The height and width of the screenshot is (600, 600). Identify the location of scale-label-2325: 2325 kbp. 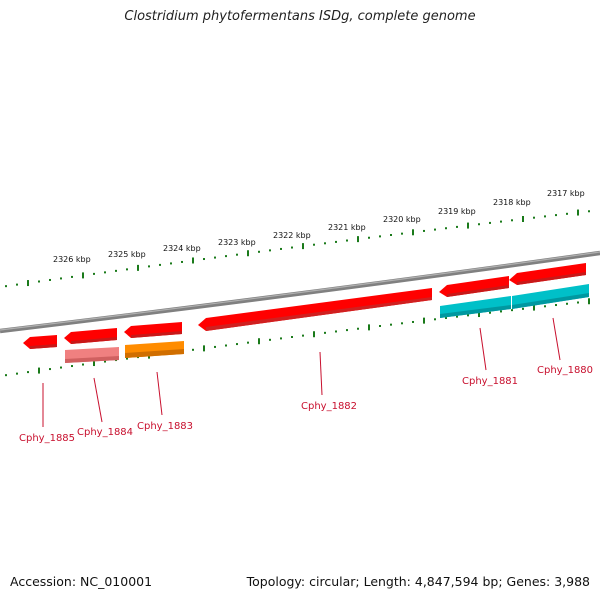
(127, 254).